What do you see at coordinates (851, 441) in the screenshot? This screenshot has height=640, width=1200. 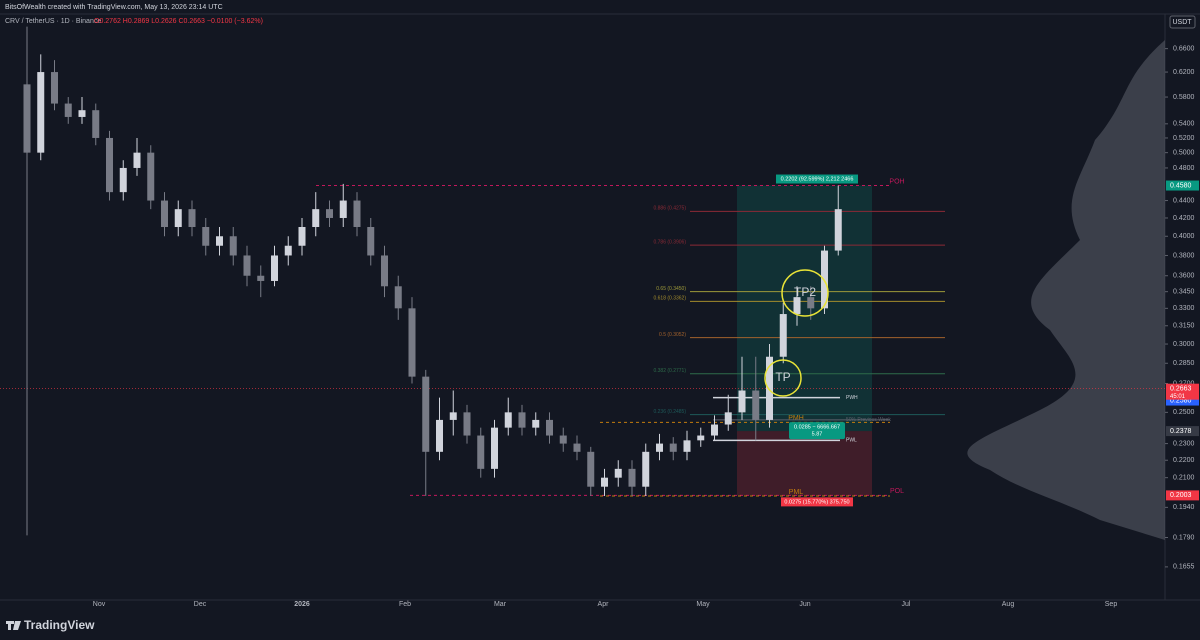 I see `level-label: PWL` at bounding box center [851, 441].